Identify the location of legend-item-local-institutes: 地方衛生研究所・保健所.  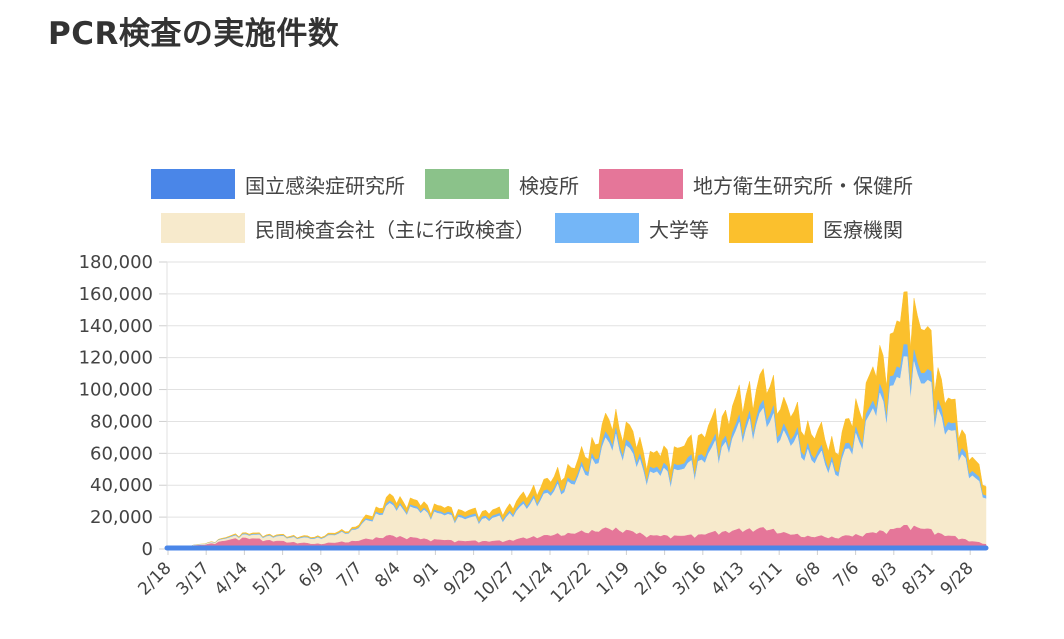
(756, 184).